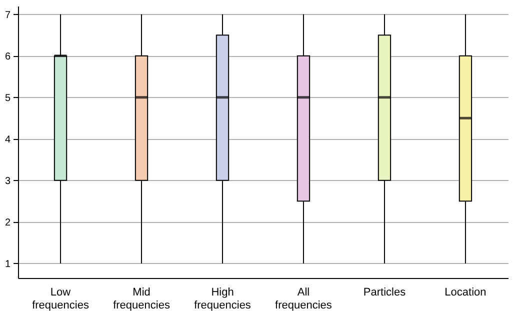 The height and width of the screenshot is (311, 520). I want to click on x-tick-label: Location, so click(465, 292).